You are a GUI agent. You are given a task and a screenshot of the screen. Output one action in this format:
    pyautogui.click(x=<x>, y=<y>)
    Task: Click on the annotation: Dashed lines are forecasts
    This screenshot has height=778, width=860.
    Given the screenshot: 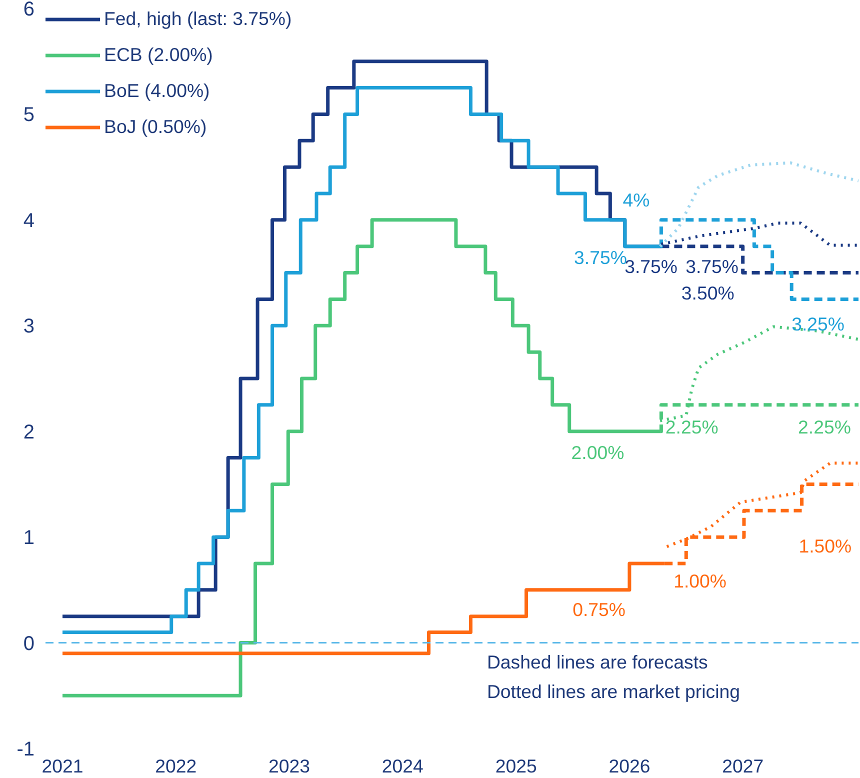 What is the action you would take?
    pyautogui.click(x=597, y=661)
    